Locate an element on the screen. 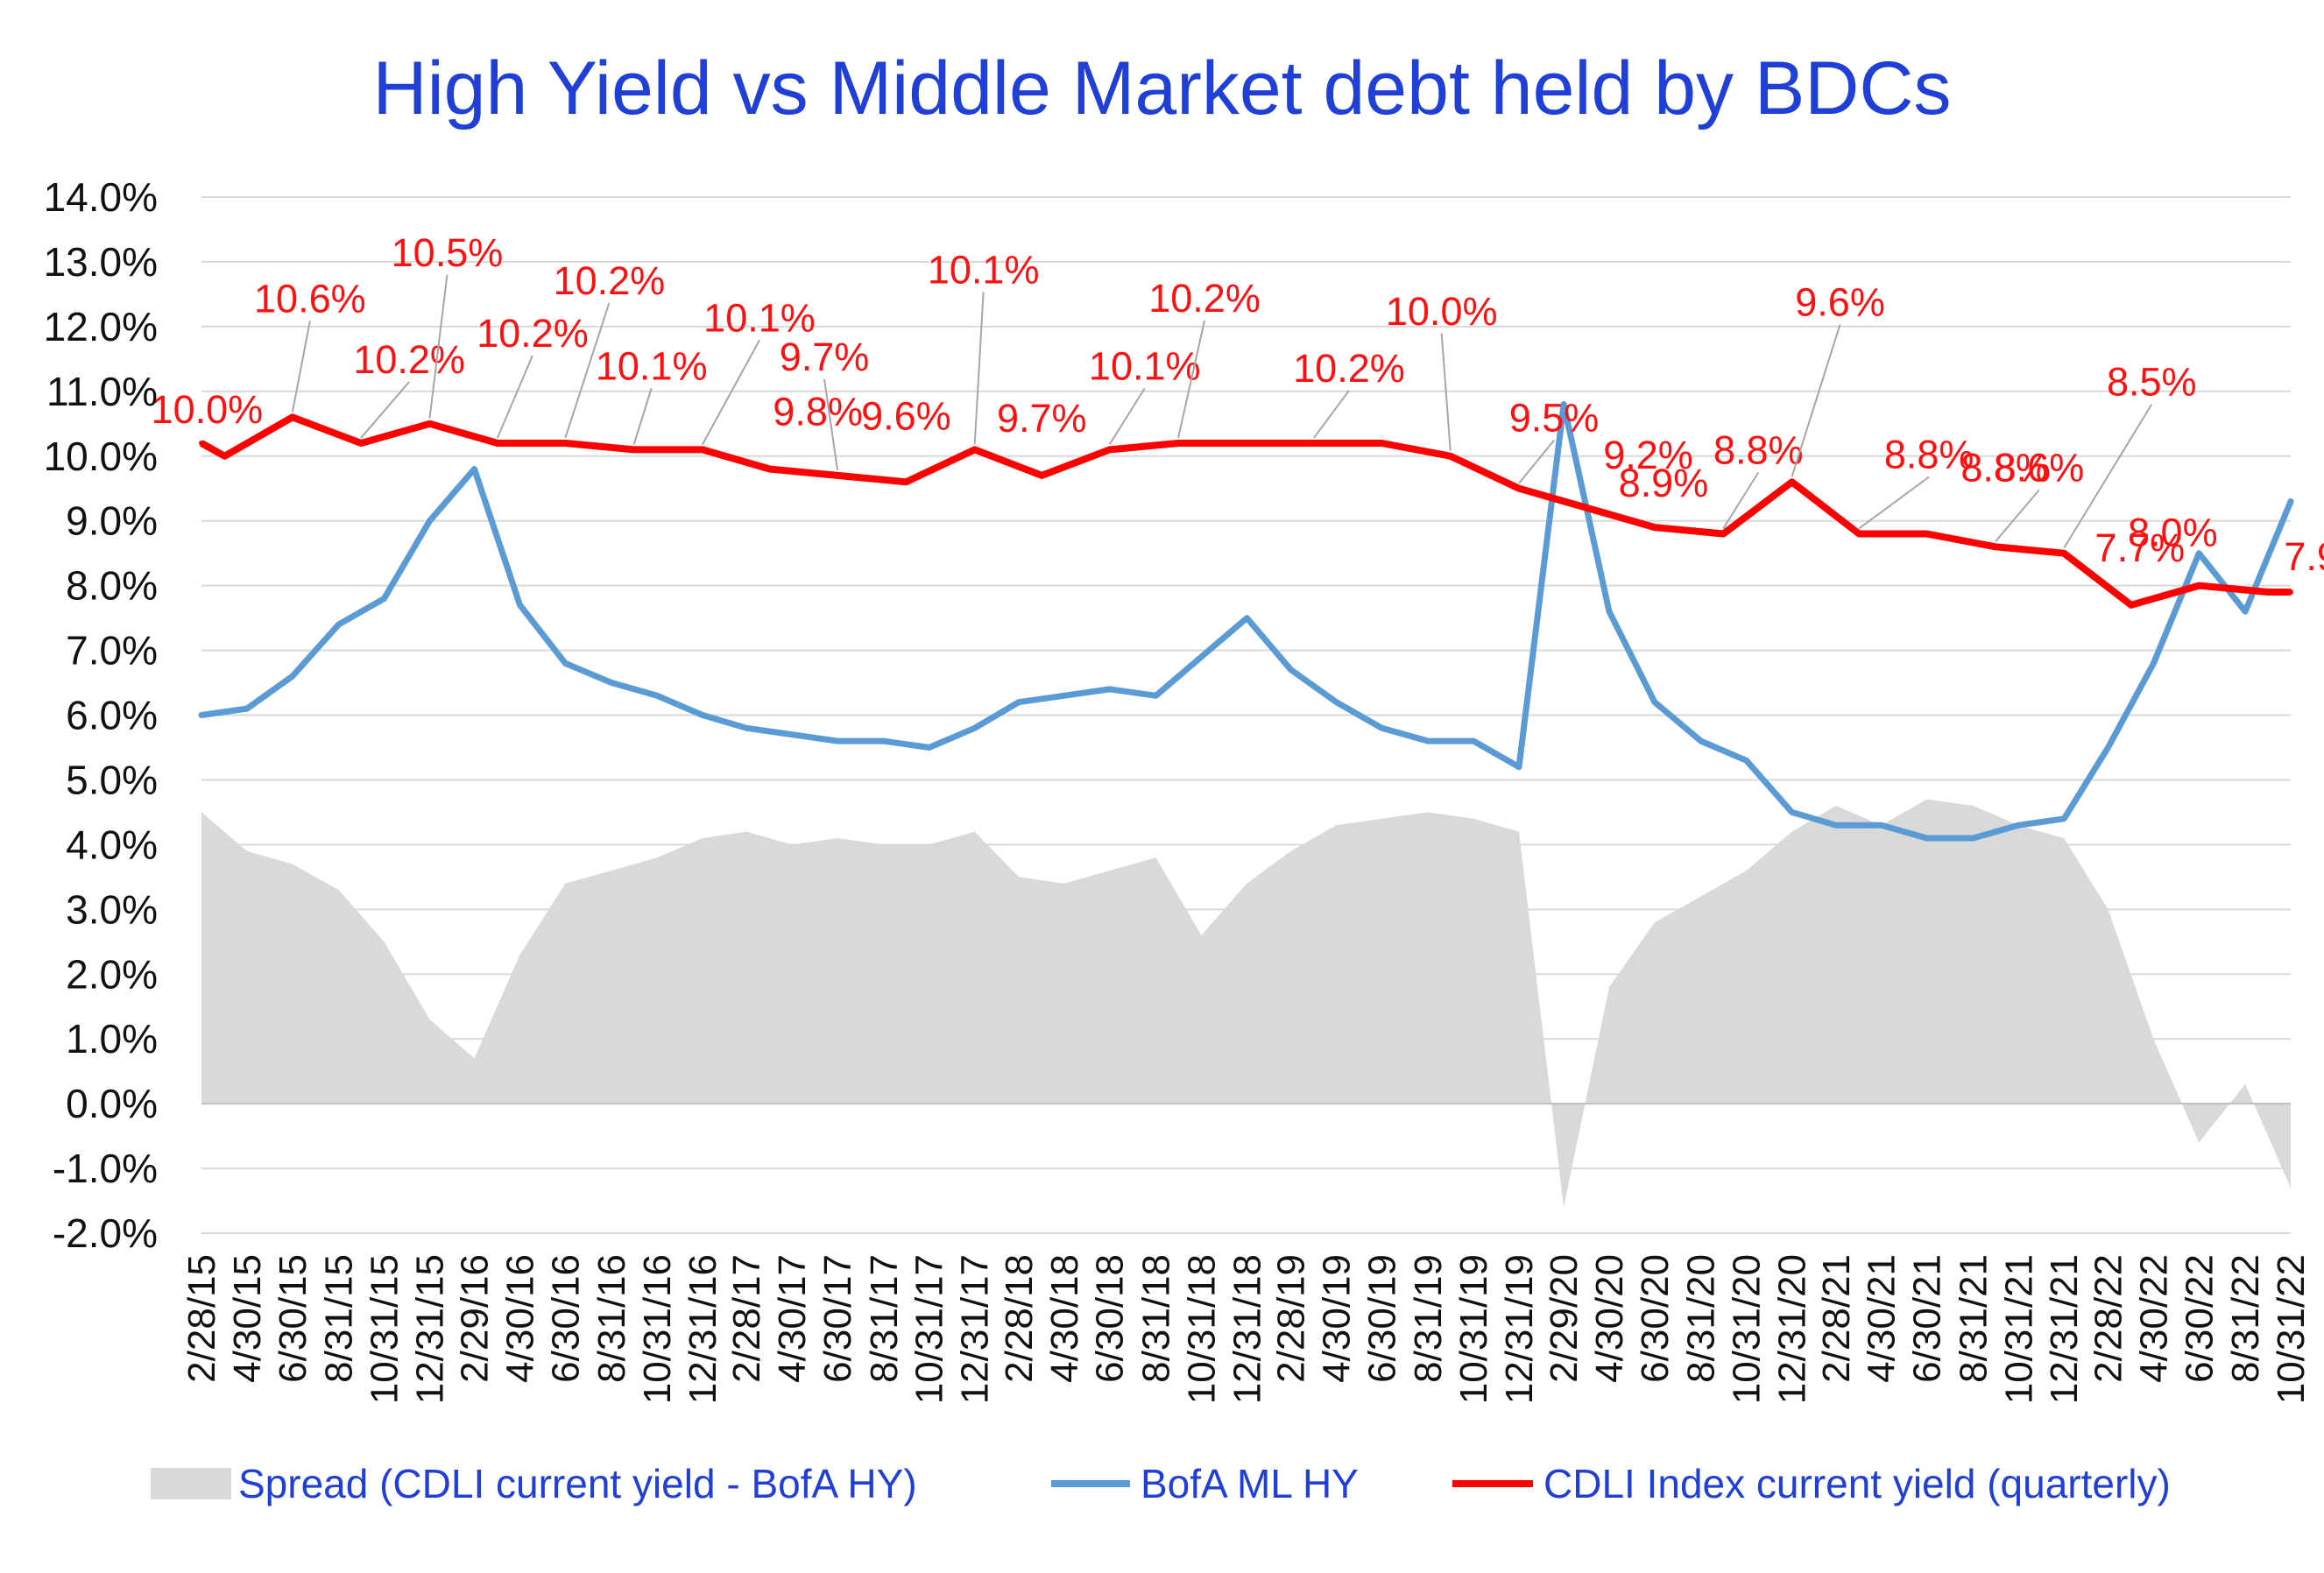 This screenshot has width=2324, height=1573. data-label: 10.2% is located at coordinates (1204, 298).